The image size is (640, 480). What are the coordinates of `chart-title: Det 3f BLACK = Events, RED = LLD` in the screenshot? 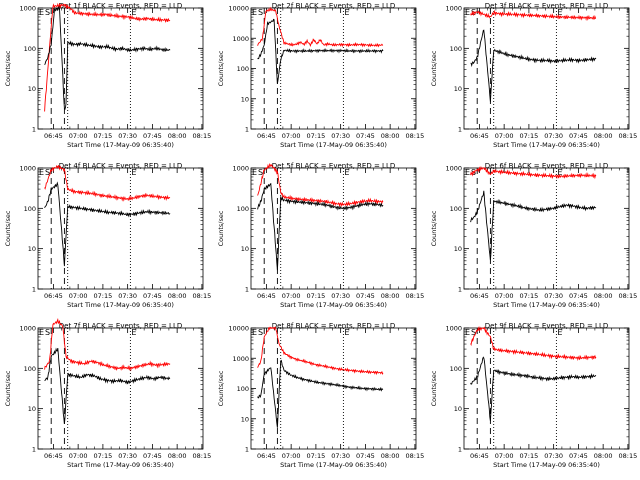 It's located at (546, 6).